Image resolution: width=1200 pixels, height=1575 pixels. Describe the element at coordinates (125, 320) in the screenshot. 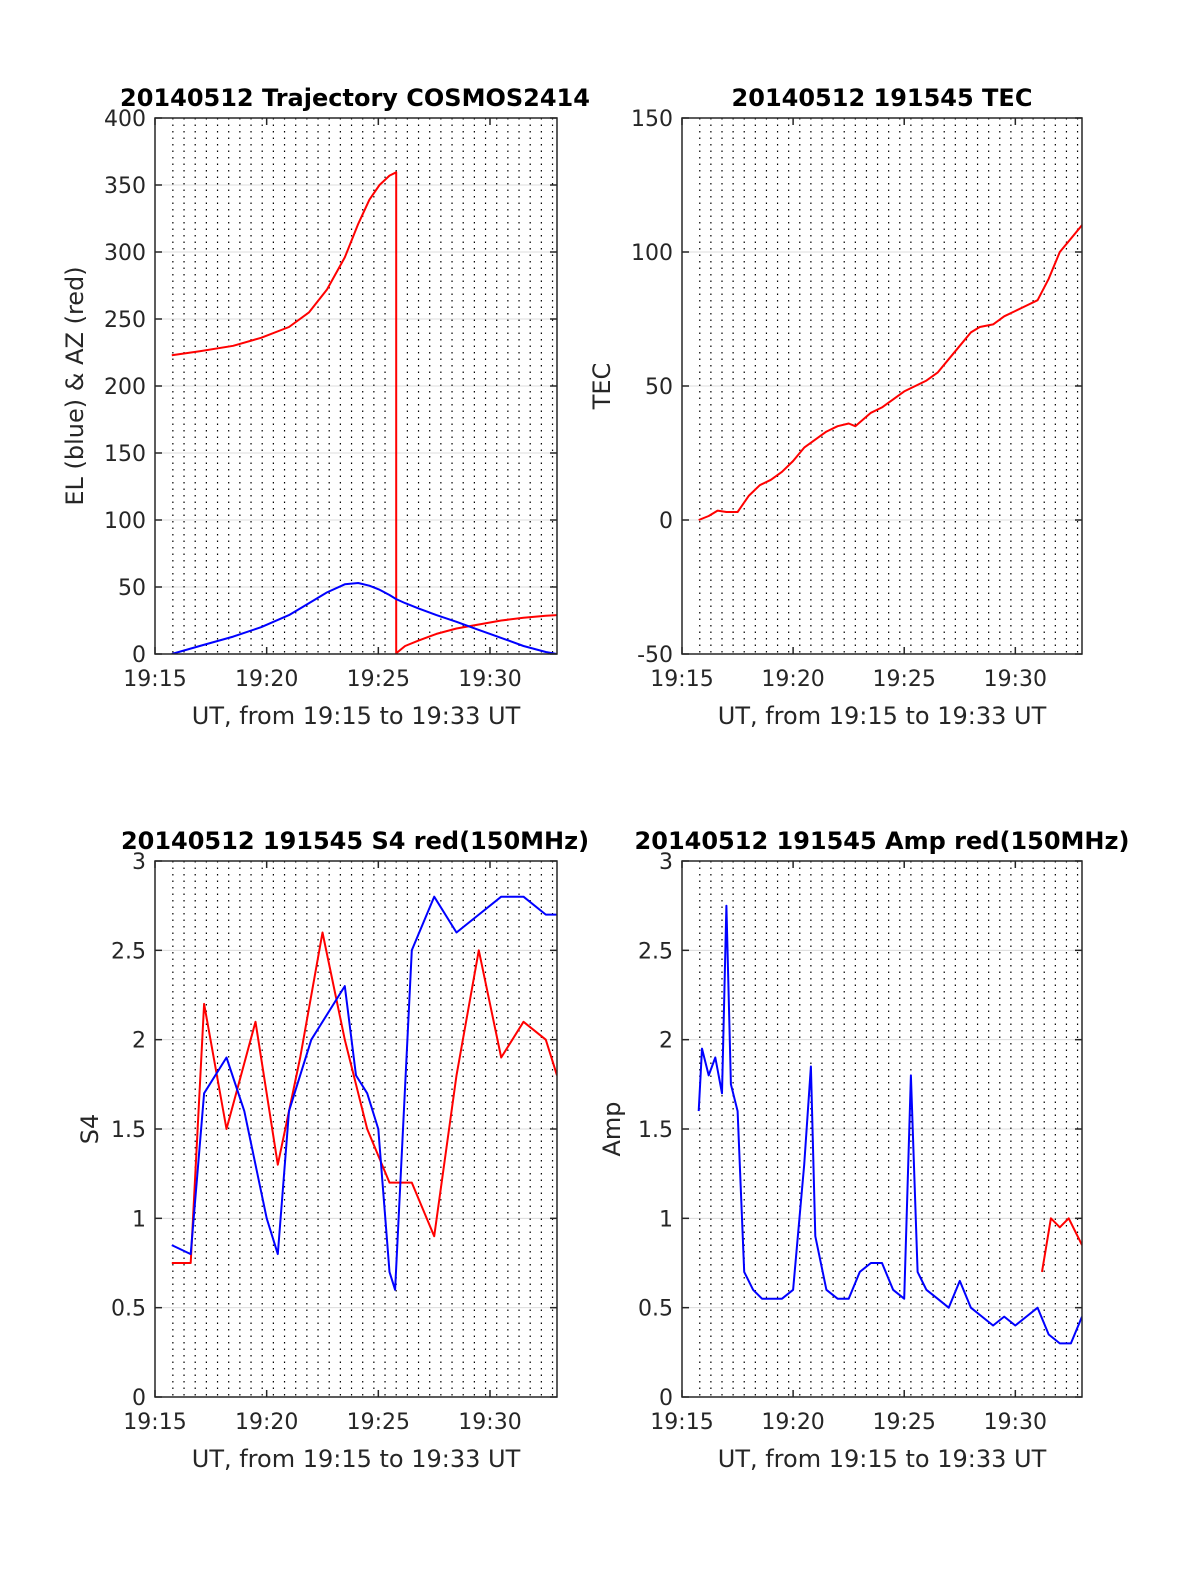

I see `y-tick-label-5: 250` at that location.